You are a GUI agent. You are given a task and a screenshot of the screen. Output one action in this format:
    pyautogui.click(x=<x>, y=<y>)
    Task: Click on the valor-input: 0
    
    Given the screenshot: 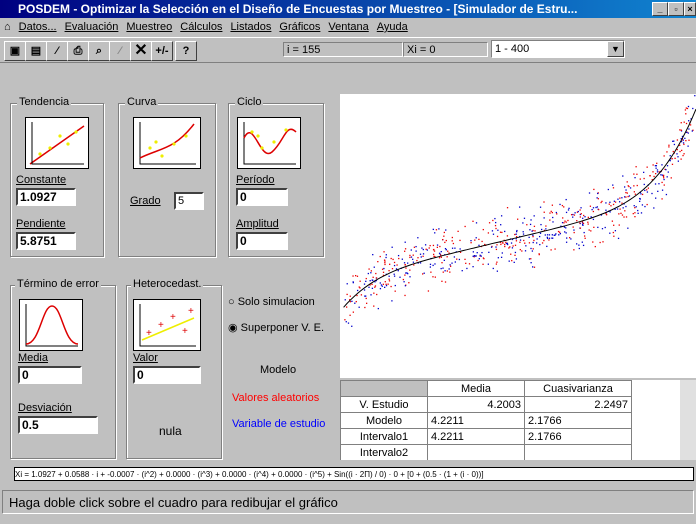 What is the action you would take?
    pyautogui.click(x=167, y=375)
    